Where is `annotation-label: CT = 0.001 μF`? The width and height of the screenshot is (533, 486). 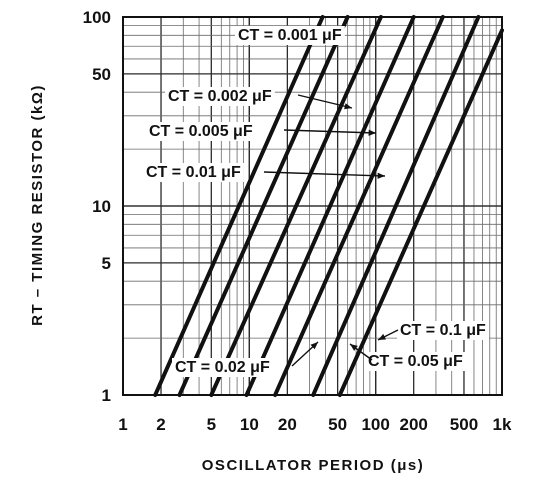
annotation-label: CT = 0.001 μF is located at coordinates (290, 35).